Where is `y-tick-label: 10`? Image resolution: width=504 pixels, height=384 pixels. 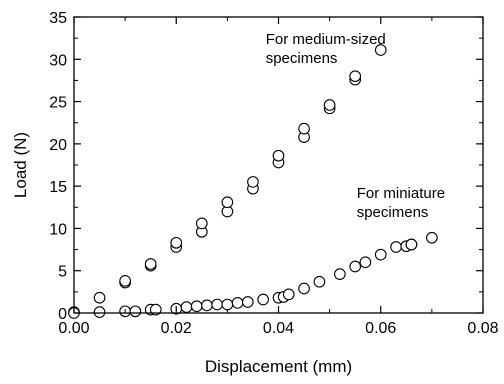
y-tick-label: 10 is located at coordinates (58, 229).